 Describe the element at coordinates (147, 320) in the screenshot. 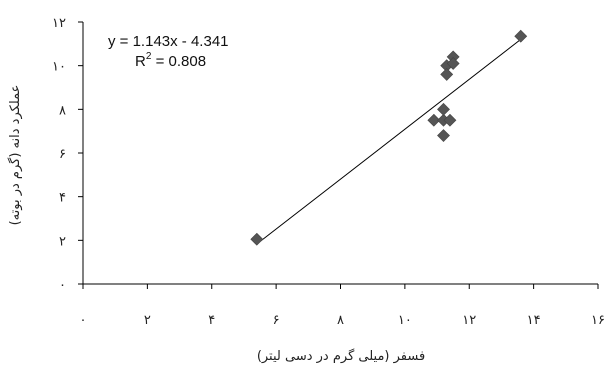

I see `x-tick-label: ۲` at that location.